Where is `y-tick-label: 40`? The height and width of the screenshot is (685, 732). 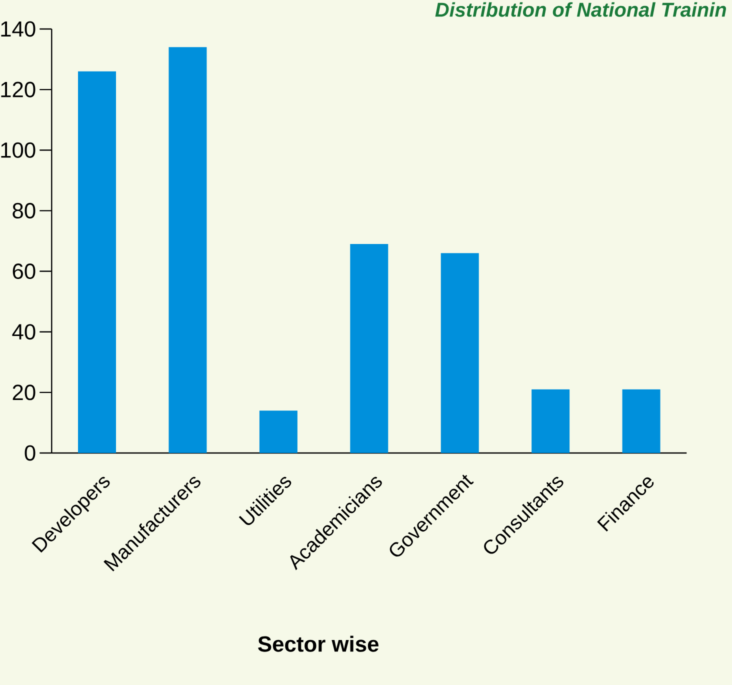
y-tick-label: 40 is located at coordinates (24, 332).